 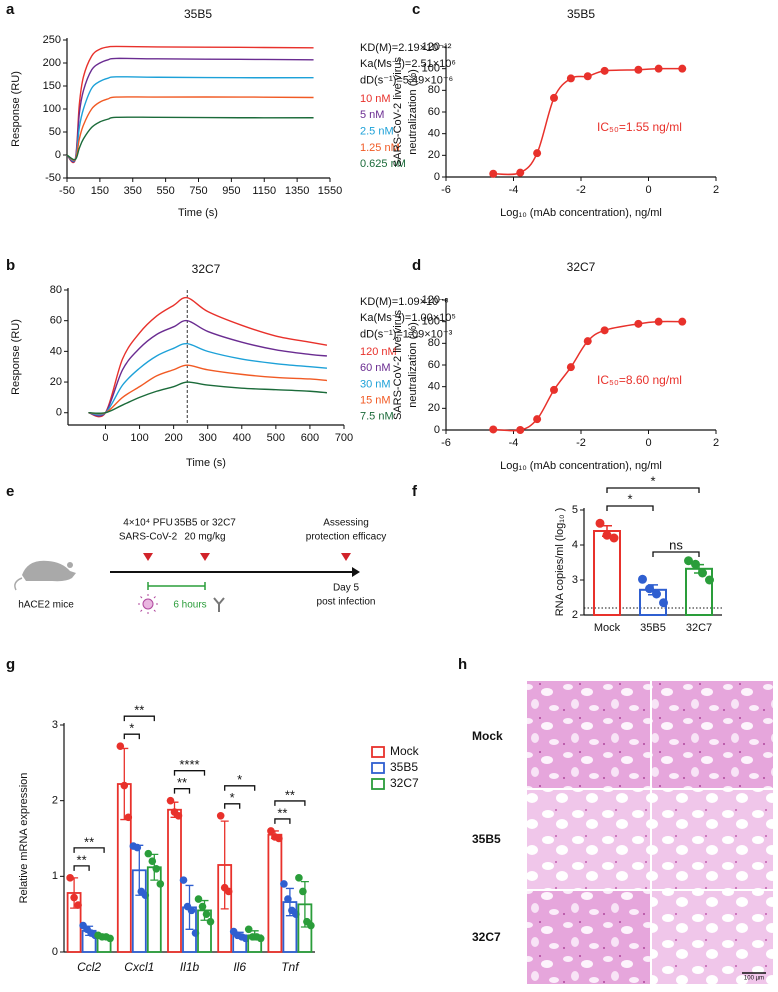 What do you see at coordinates (204, 537) in the screenshot?
I see `schematic-label: 20 mg/kg` at bounding box center [204, 537].